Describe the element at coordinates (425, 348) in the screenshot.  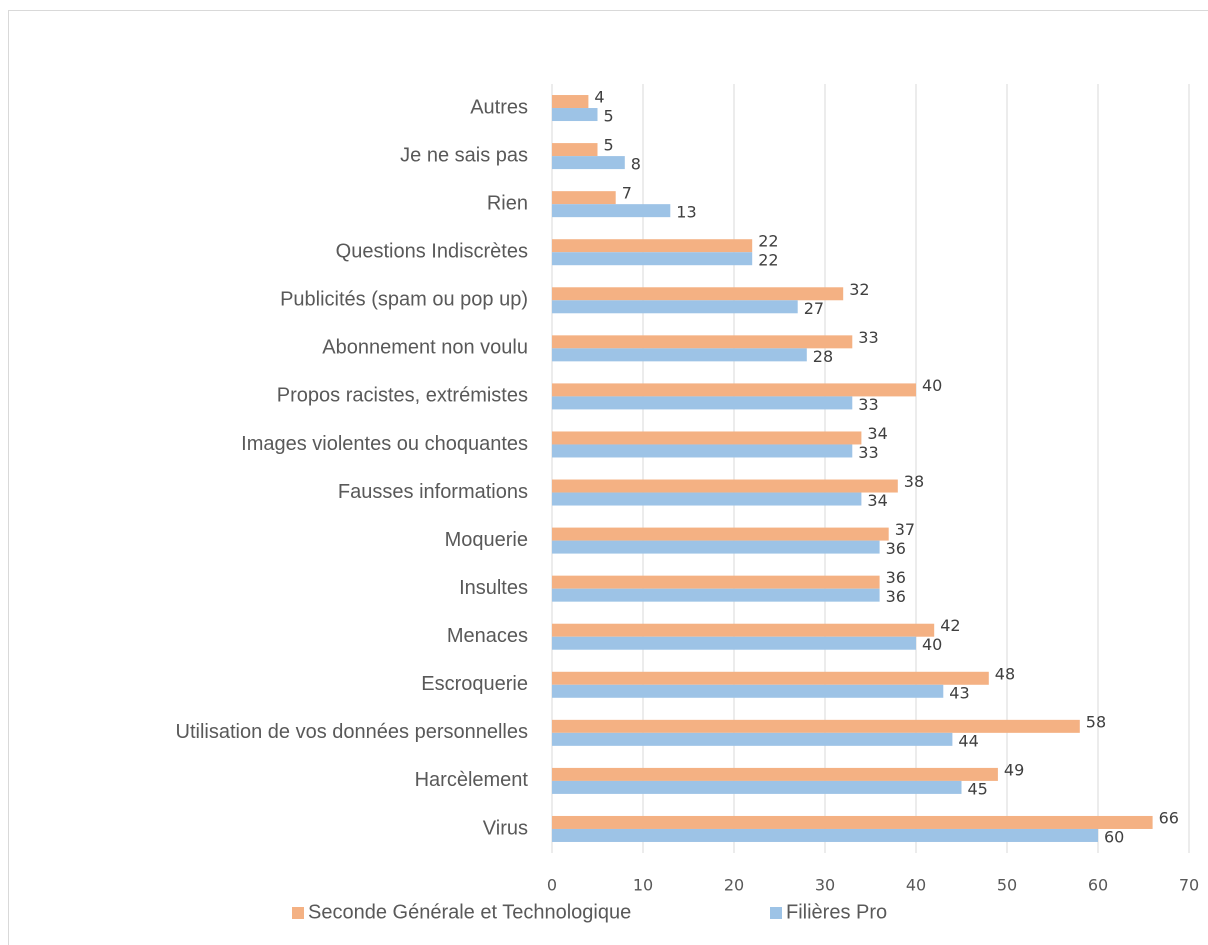
I see `y-tick-label: Abonnement non voulu` at that location.